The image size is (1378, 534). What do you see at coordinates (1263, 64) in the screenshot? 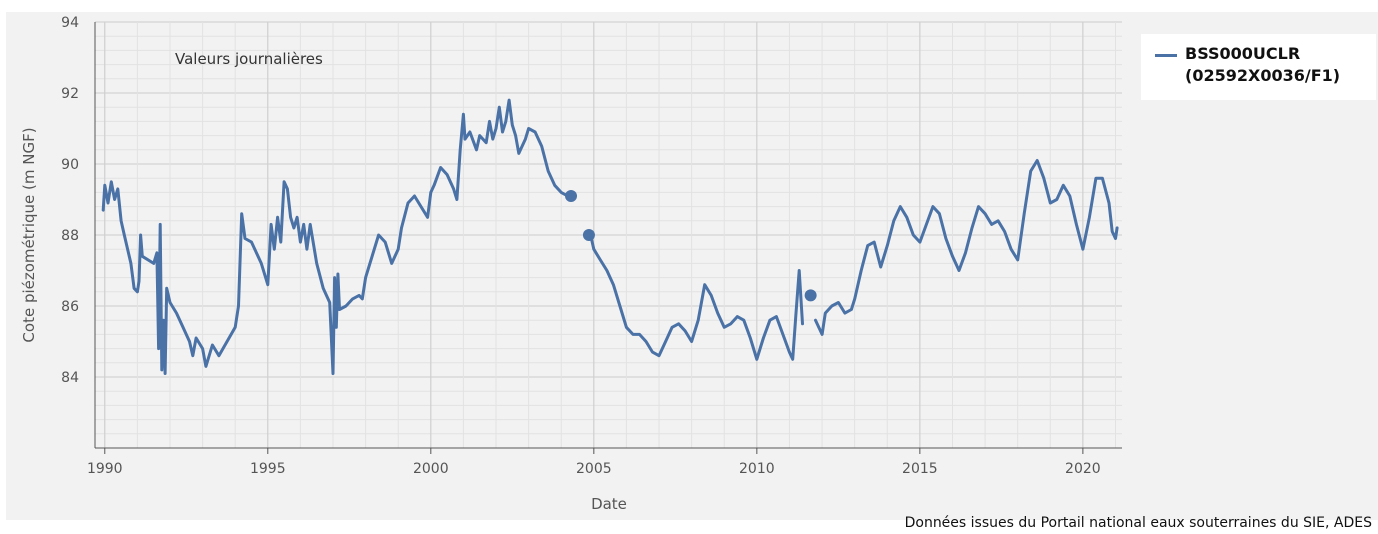
I see `legend-series-name: BSS000UCLR (02592X0036/F1)` at bounding box center [1263, 64].